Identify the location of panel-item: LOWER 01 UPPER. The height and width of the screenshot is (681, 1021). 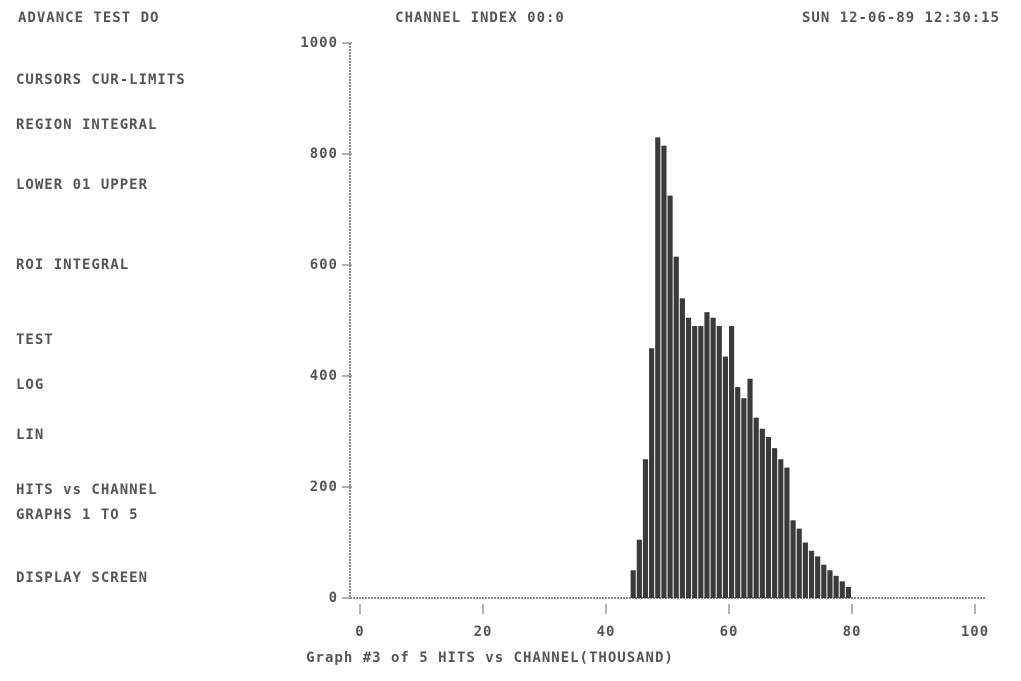
(82, 185).